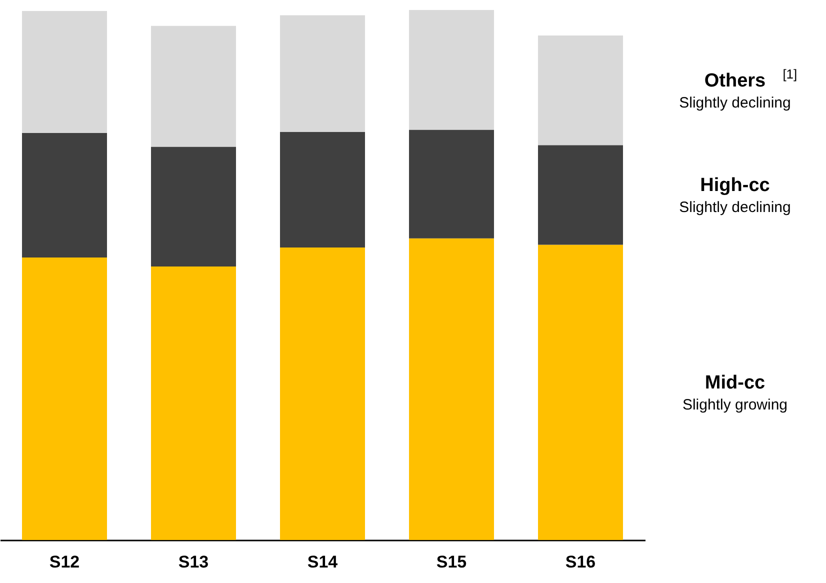  I want to click on text: Slightly growing, so click(735, 405).